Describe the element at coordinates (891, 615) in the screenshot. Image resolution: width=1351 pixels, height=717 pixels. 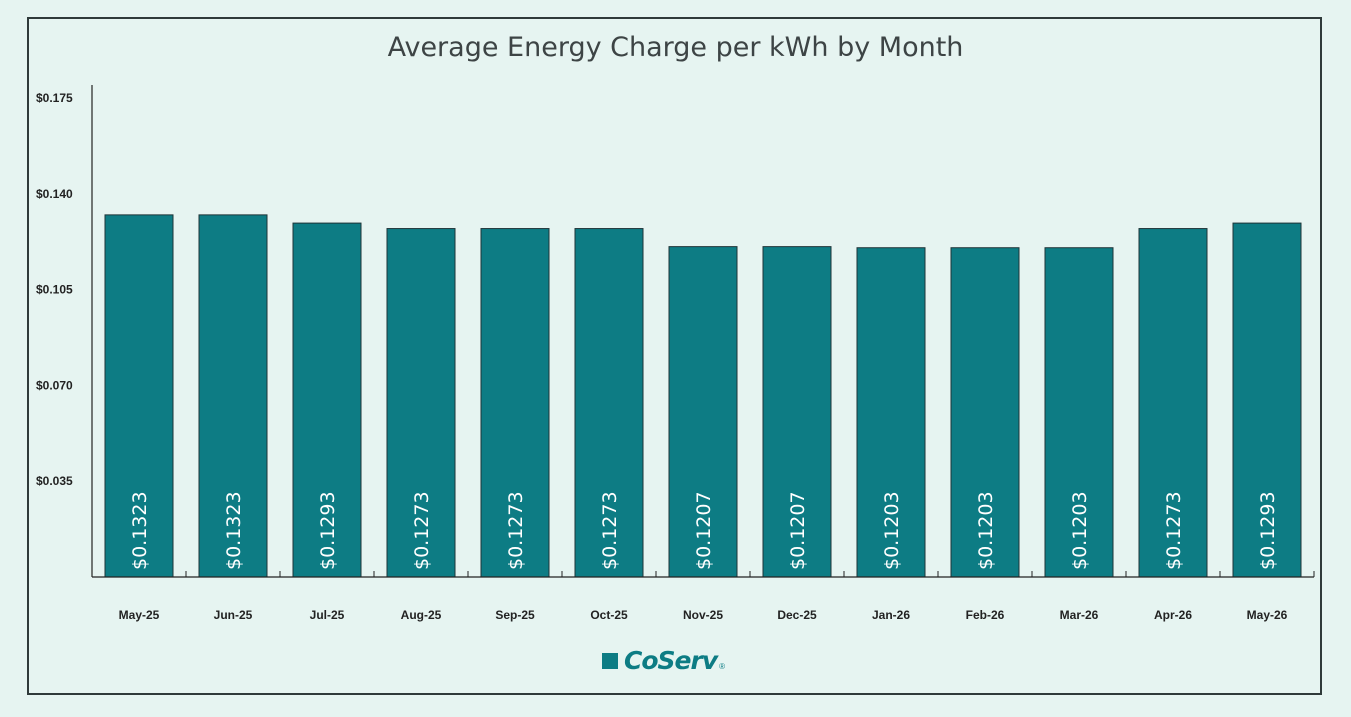
I see `x-tick-label: Jan-26` at that location.